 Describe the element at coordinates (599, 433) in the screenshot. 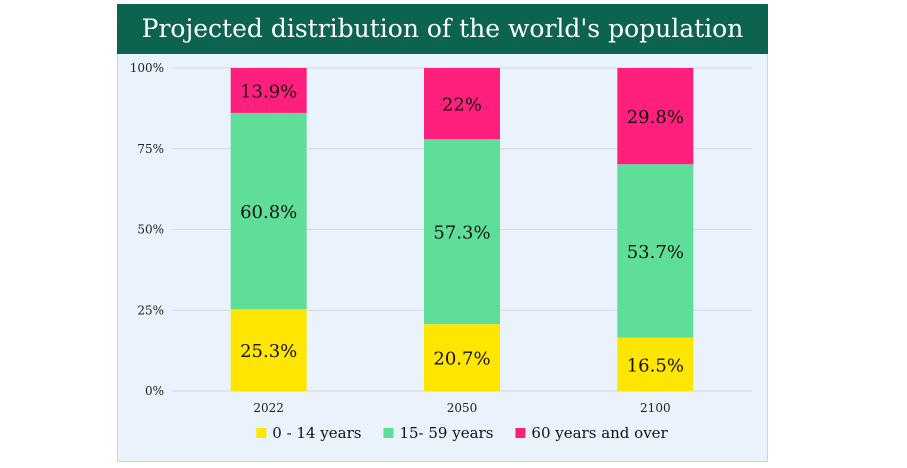

I see `legend-label: 60 years and over` at that location.